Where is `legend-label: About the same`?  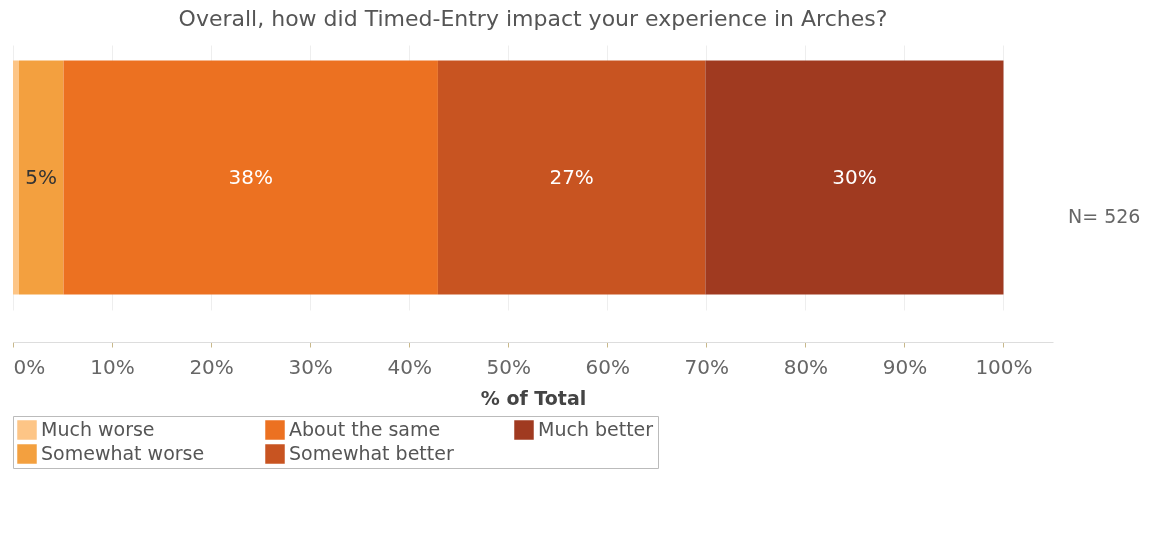
legend-label: About the same is located at coordinates (365, 429).